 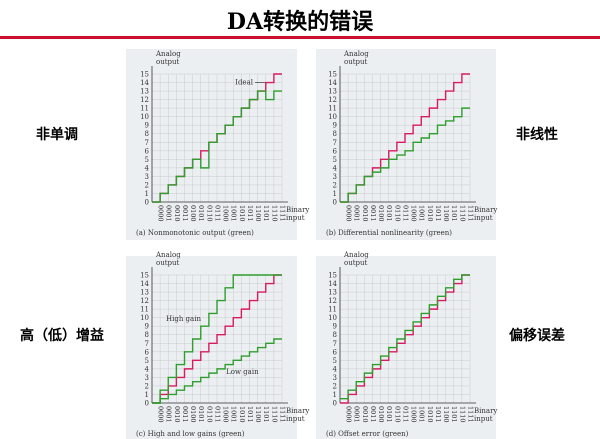 I want to click on slide-title: DA转换的错误, so click(x=300, y=22).